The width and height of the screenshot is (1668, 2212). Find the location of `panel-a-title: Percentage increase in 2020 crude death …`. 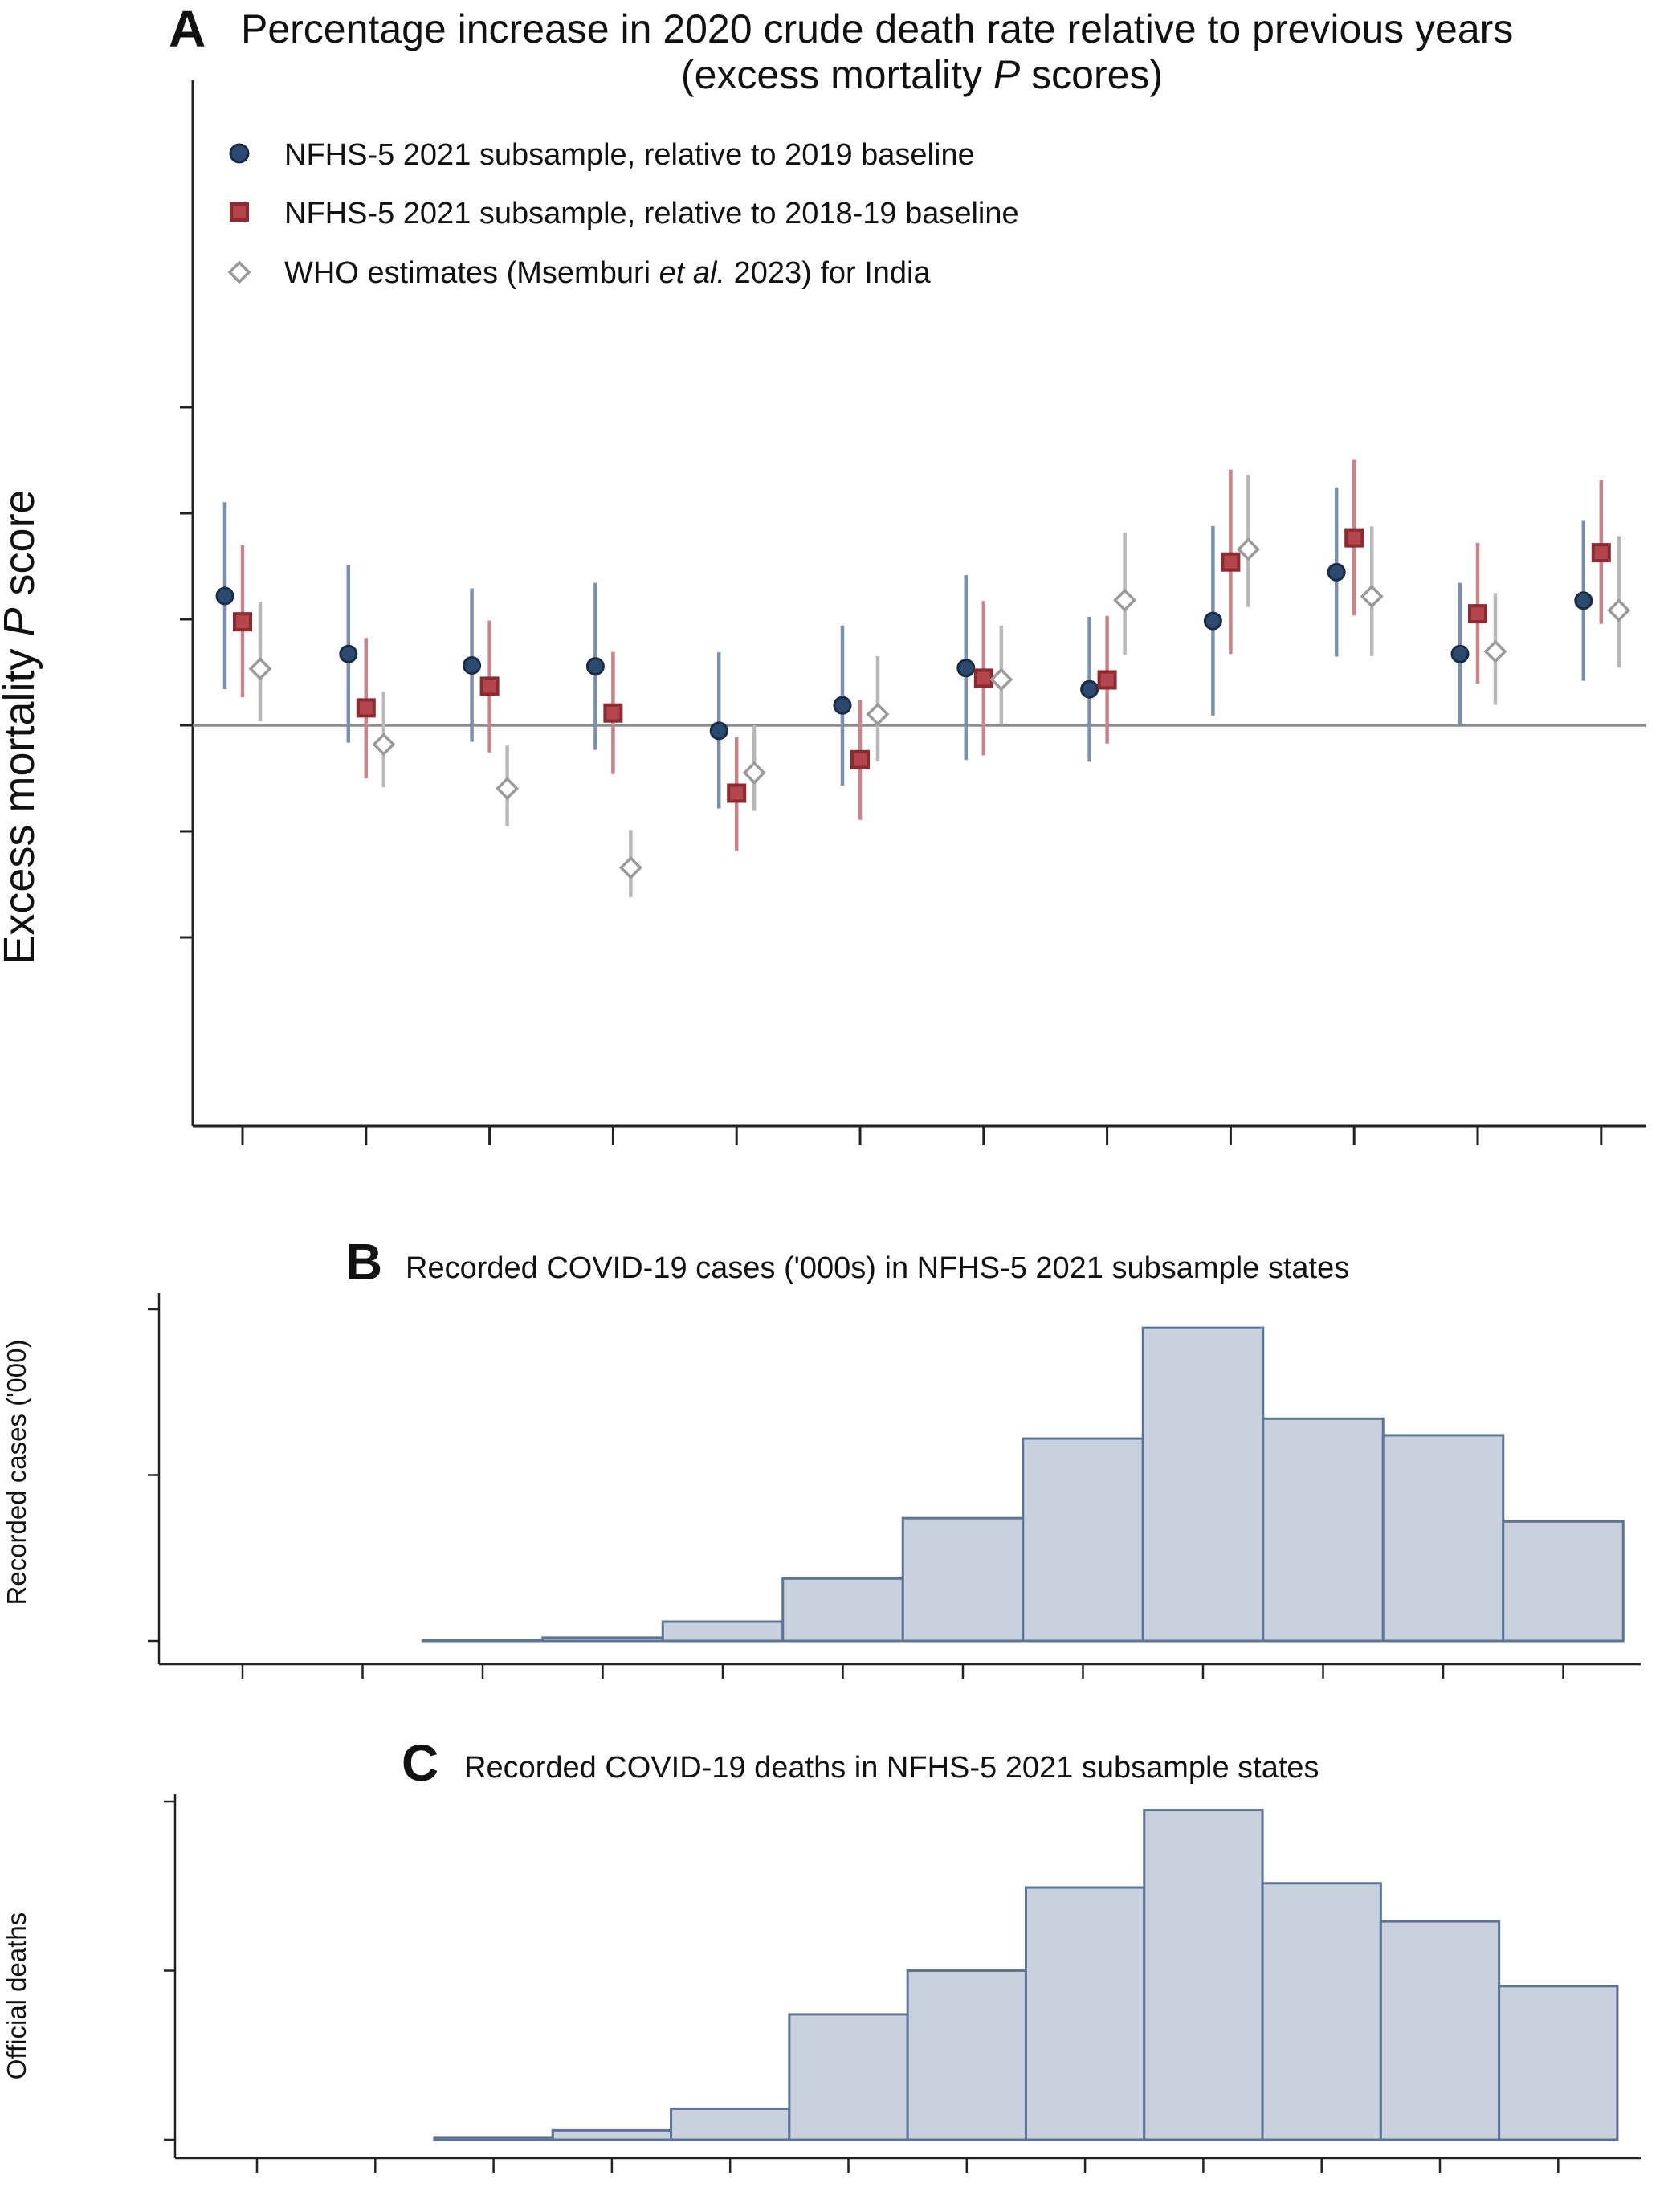

panel-a-title: Percentage increase in 2020 crude death … is located at coordinates (877, 28).